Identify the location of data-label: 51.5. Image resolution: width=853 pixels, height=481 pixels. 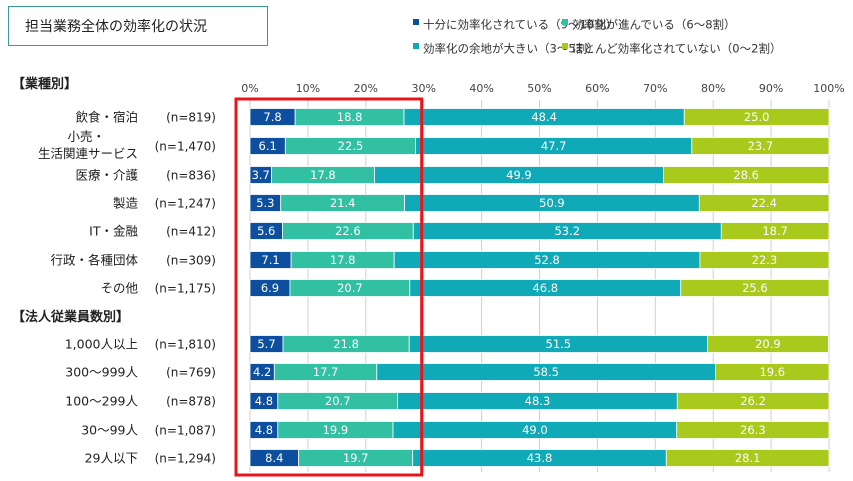
(559, 344).